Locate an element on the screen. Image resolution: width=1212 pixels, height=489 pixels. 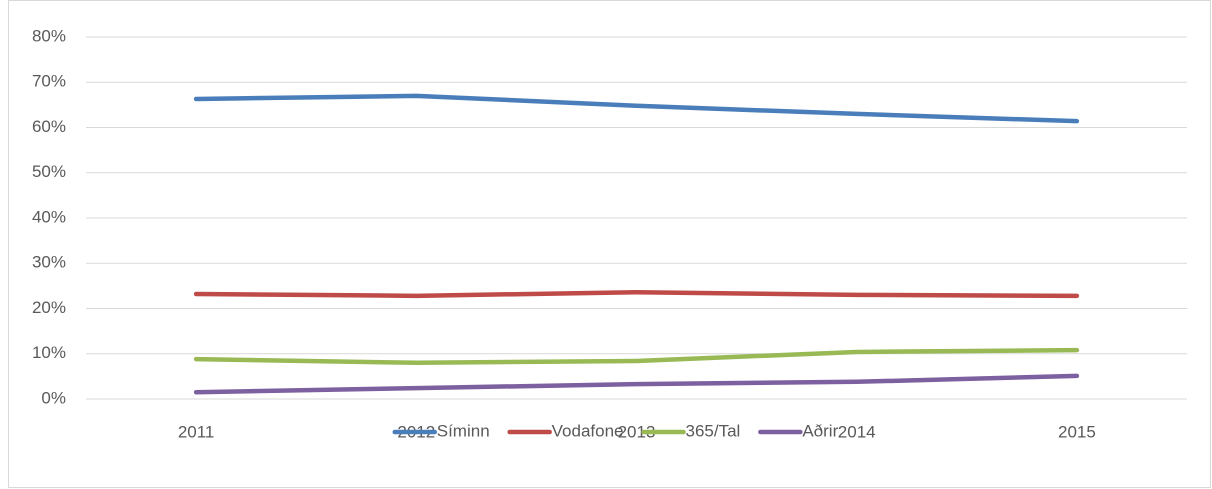
y-tick-label: 50% is located at coordinates (49, 171).